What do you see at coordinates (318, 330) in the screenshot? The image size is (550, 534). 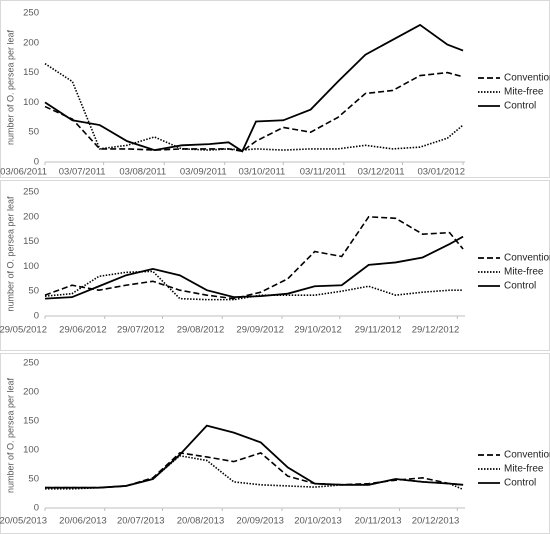 I see `x-tick-label: 29/10/2012` at bounding box center [318, 330].